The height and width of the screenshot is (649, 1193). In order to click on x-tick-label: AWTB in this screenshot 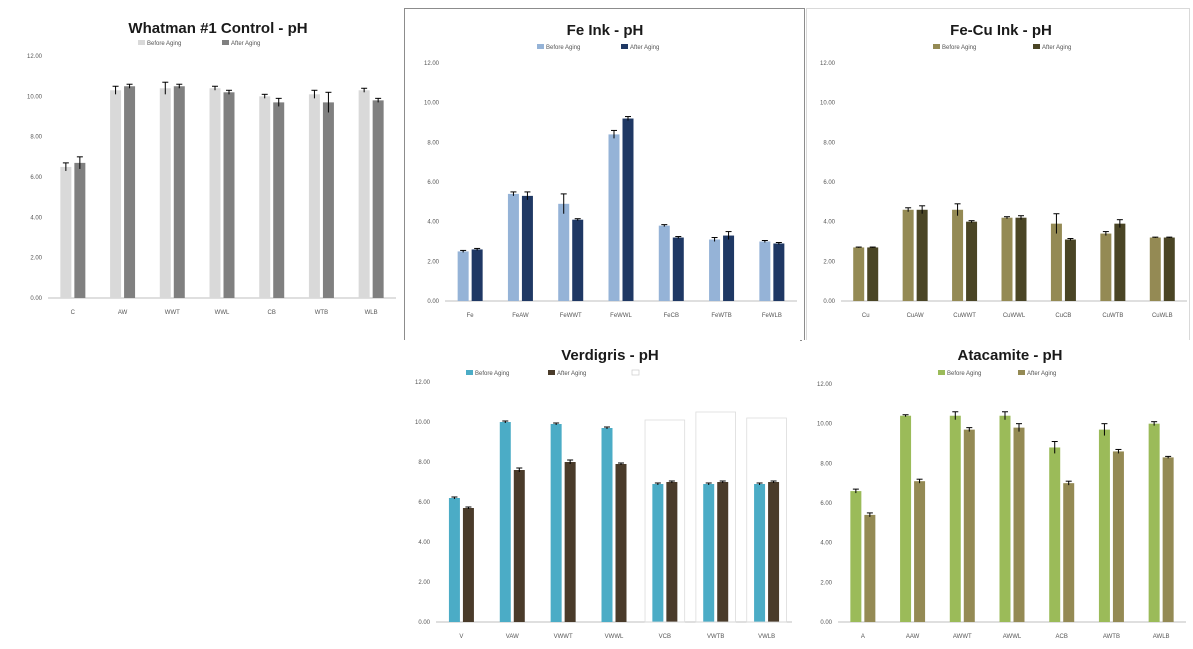, I will do `click(1111, 637)`.